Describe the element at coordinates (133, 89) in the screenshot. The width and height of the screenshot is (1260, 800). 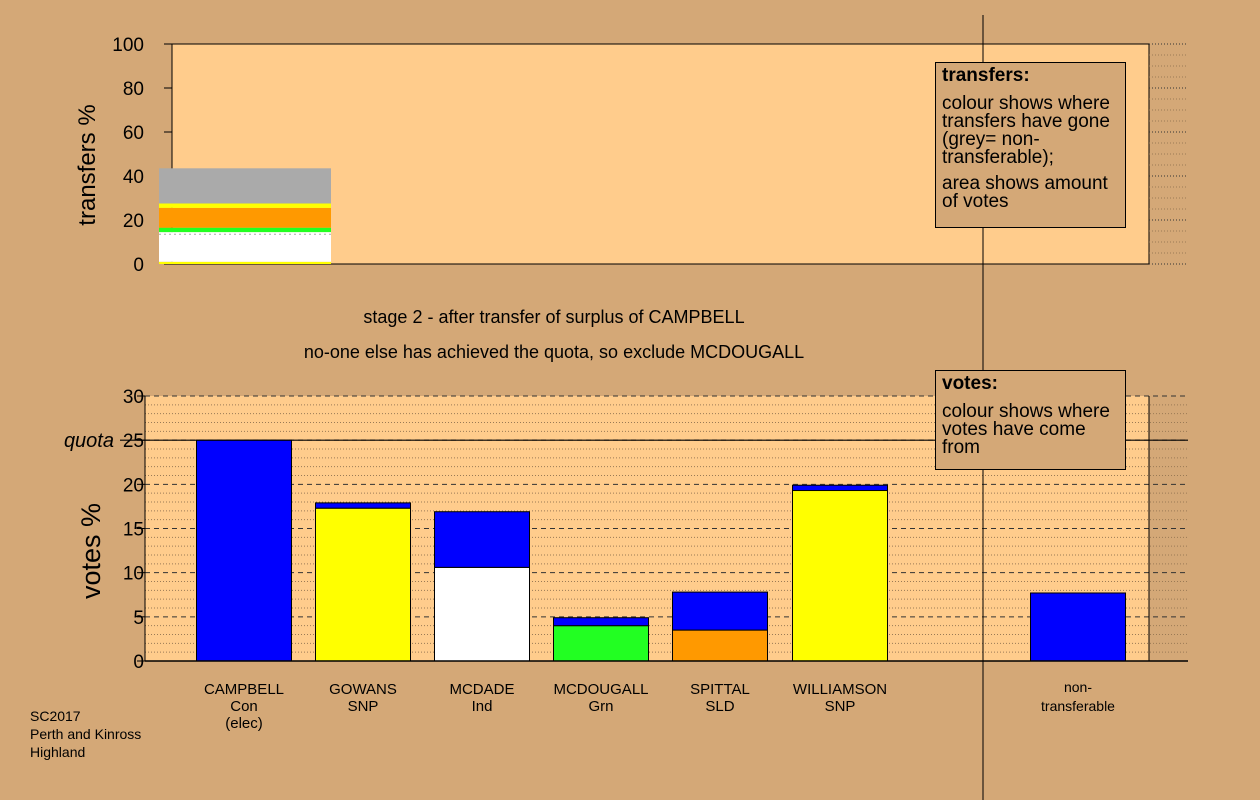
I see `transfers-tick-label: 80` at that location.